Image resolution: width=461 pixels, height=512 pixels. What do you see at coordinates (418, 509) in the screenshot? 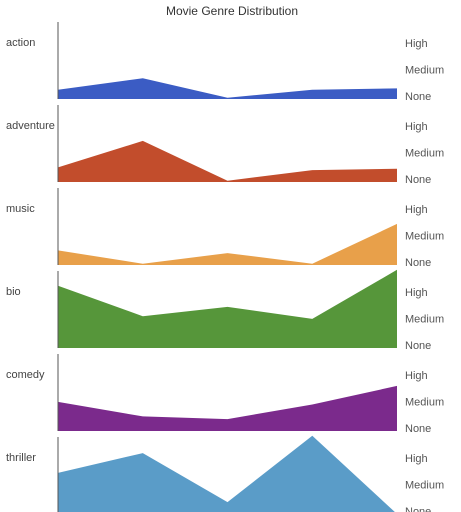
I see `level-label-thriller-none: None` at bounding box center [418, 509].